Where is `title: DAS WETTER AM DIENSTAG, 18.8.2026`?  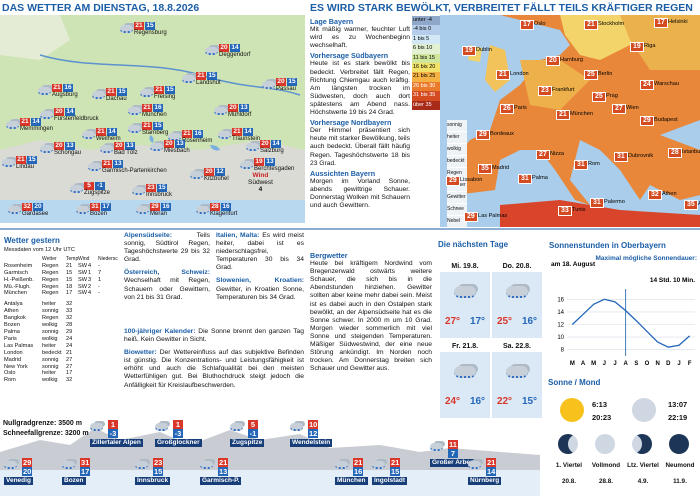
title: DAS WETTER AM DIENSTAG, 18.8.2026 is located at coordinates (101, 8).